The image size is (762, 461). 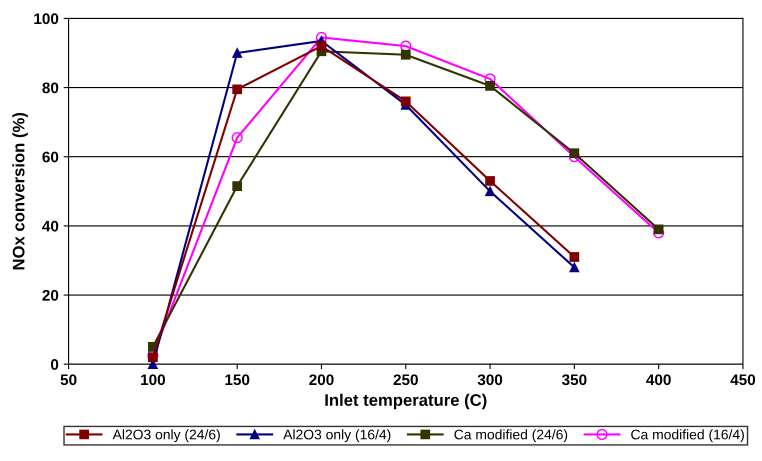 I want to click on x-tick-label: 250, so click(x=406, y=380).